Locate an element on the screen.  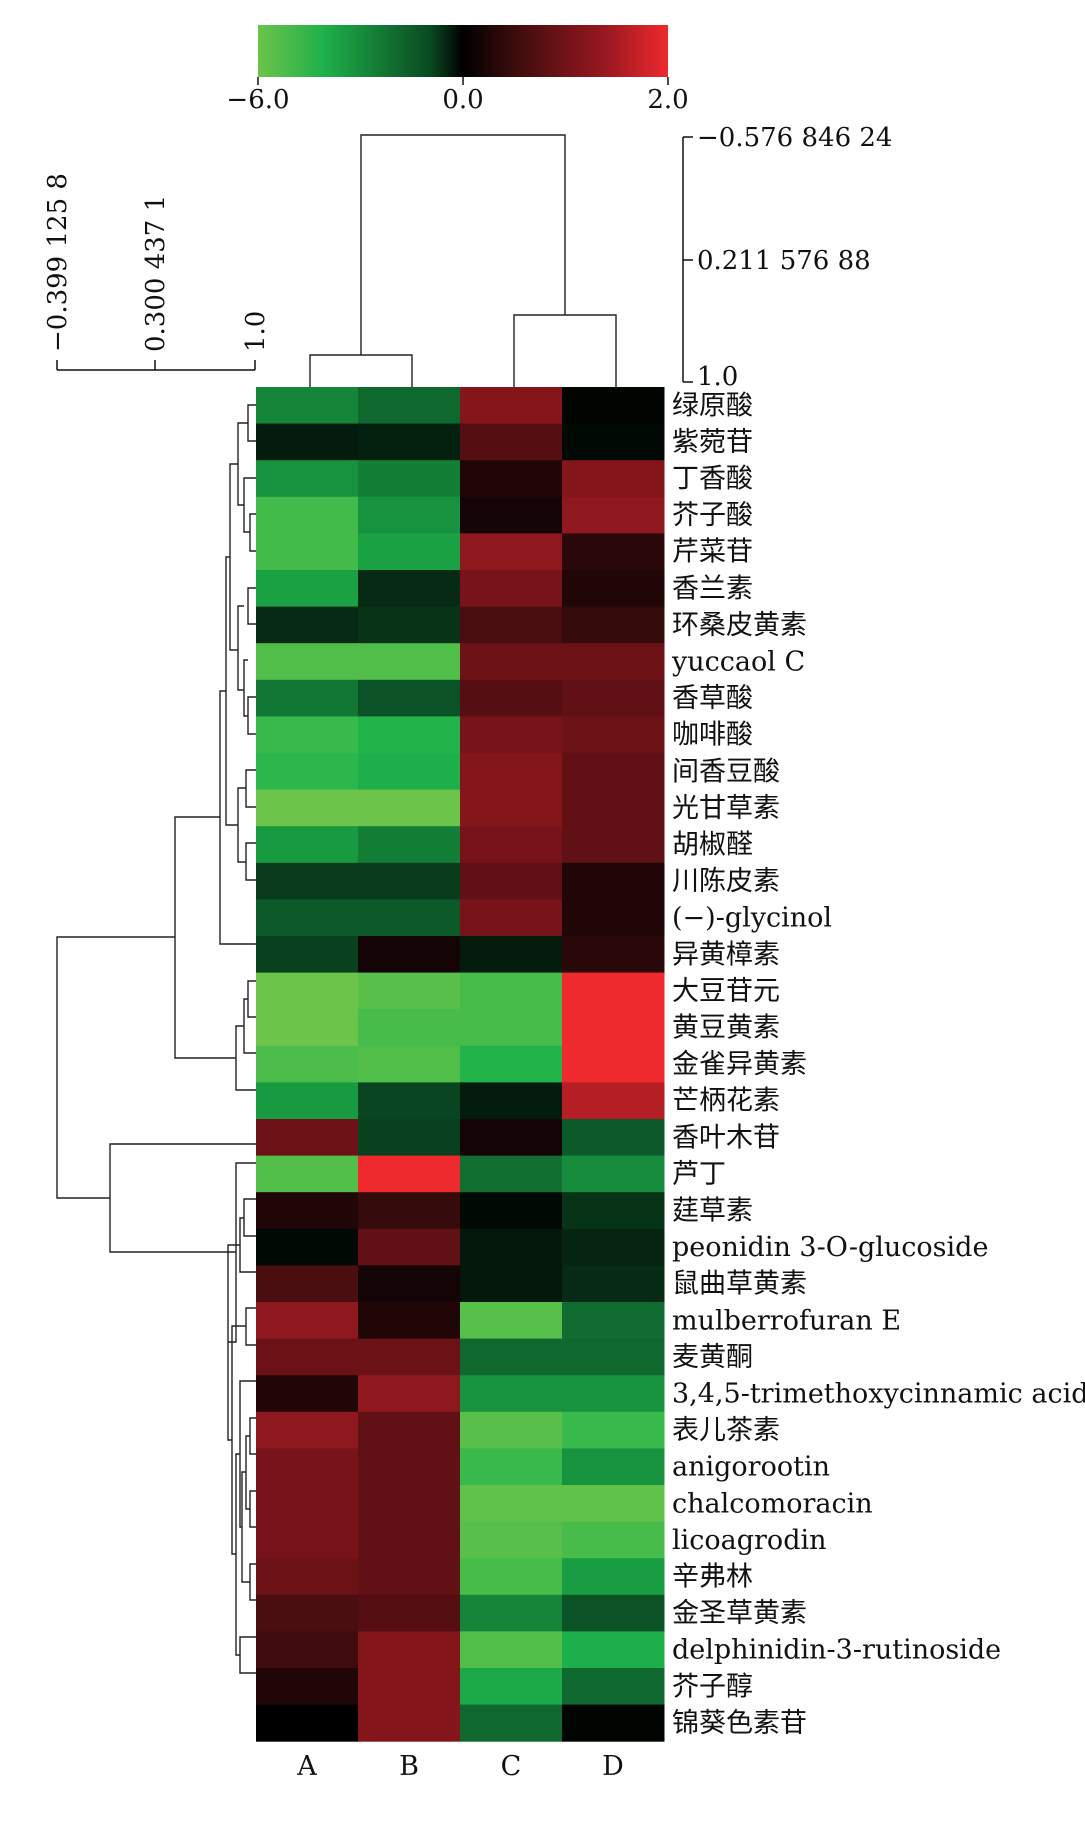
row-label: 鼠曲草黄素 is located at coordinates (739, 1284).